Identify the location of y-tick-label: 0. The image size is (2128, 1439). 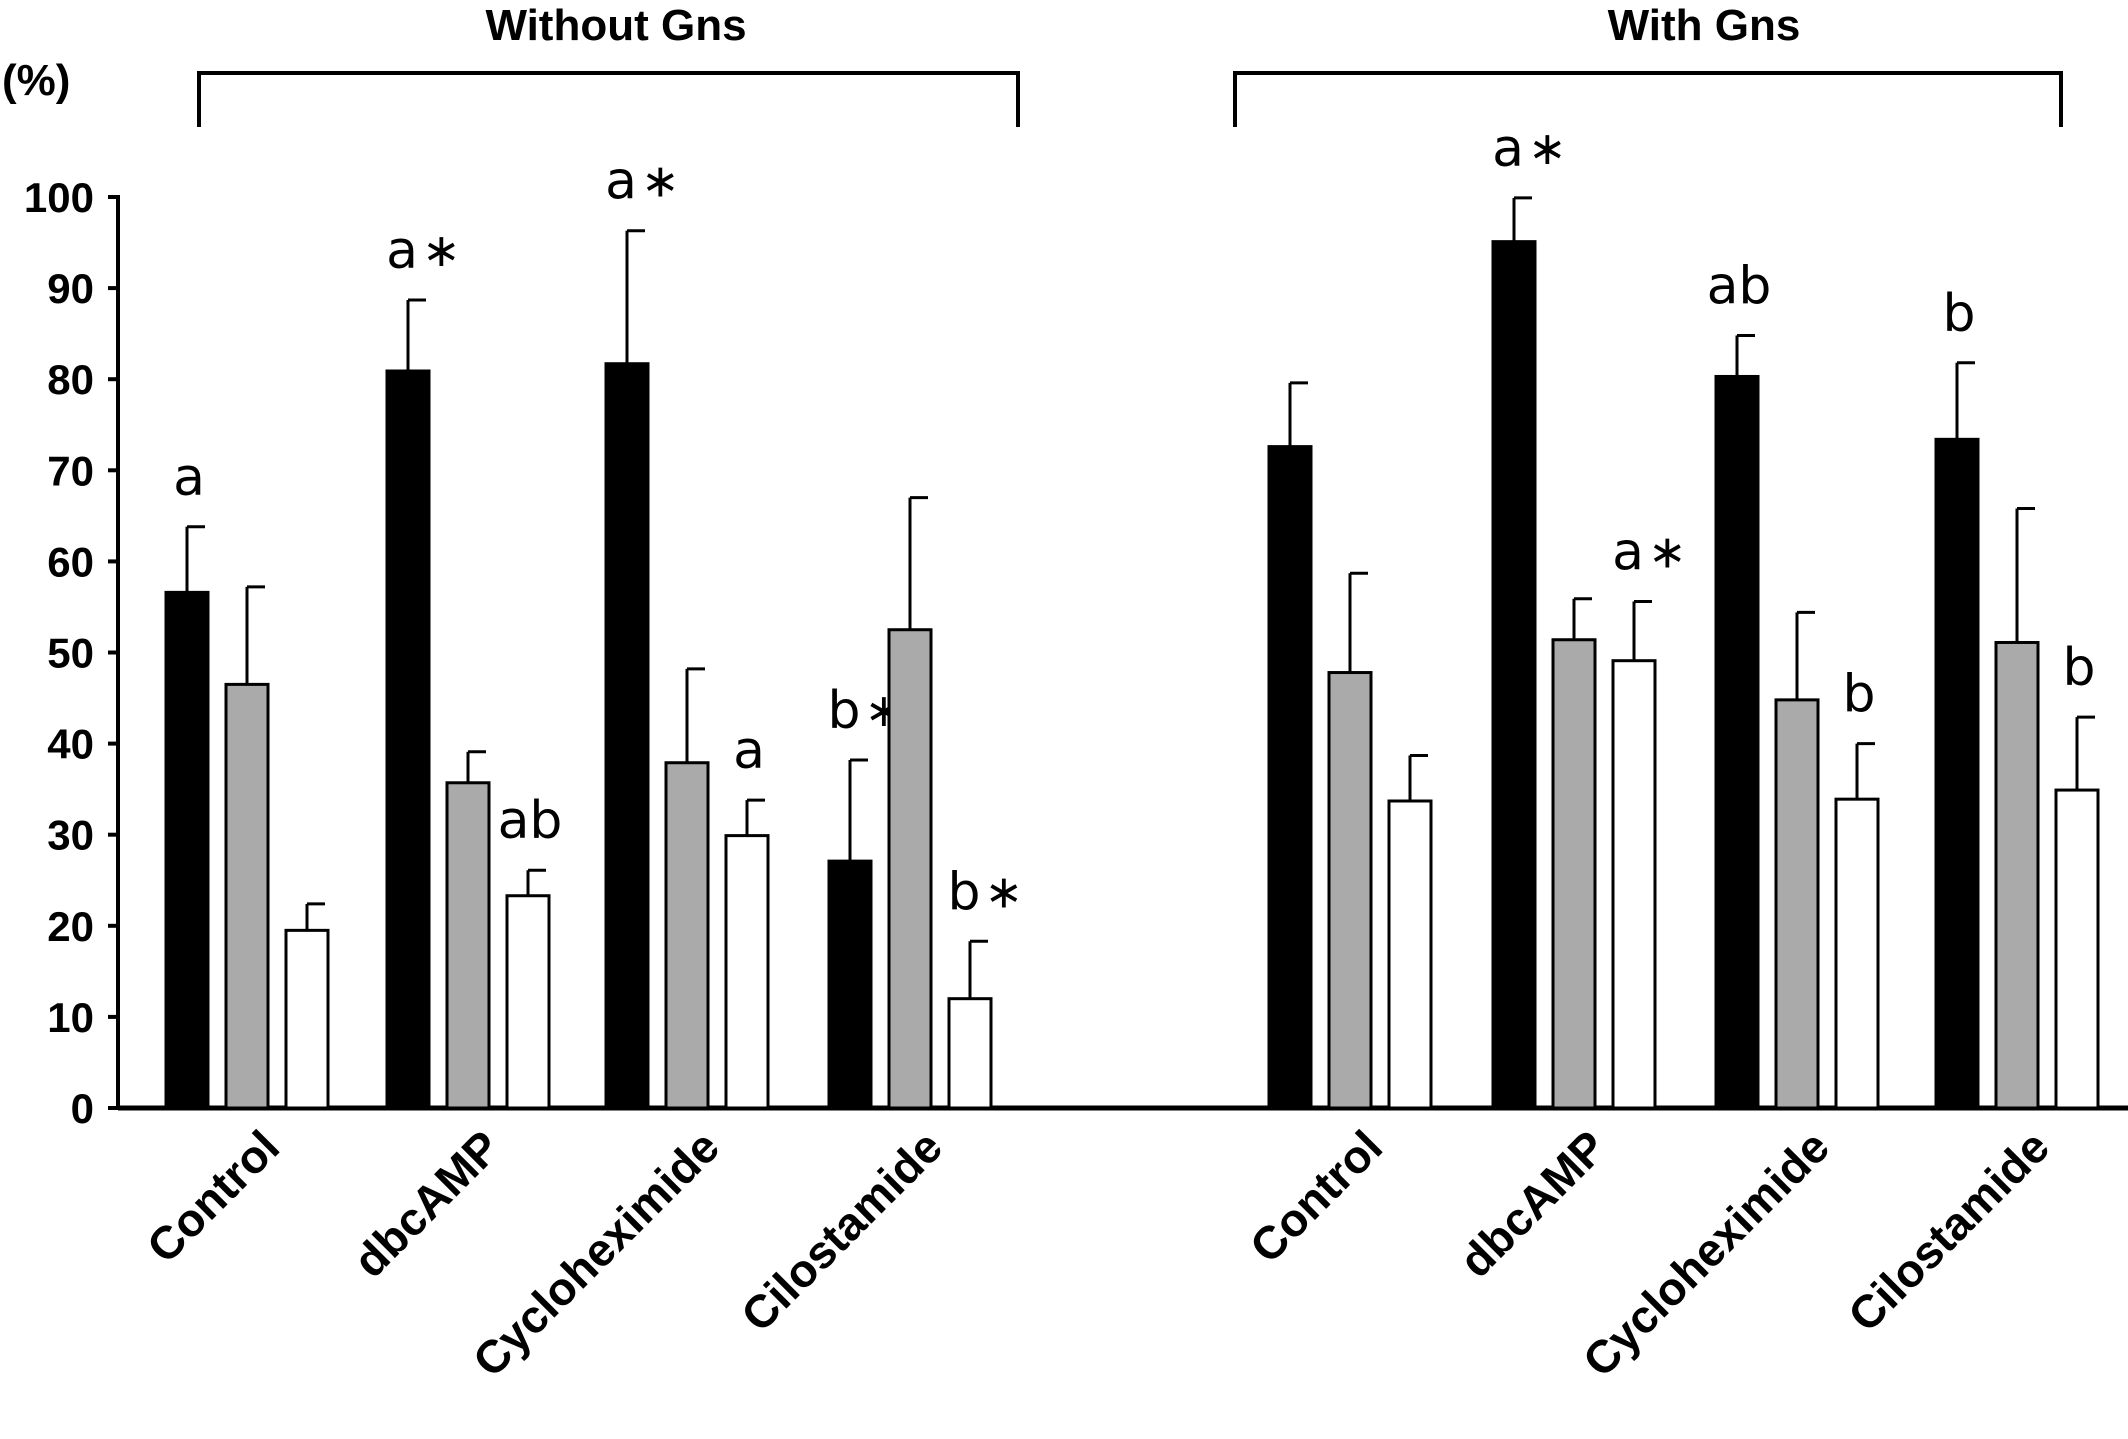
(82, 1108).